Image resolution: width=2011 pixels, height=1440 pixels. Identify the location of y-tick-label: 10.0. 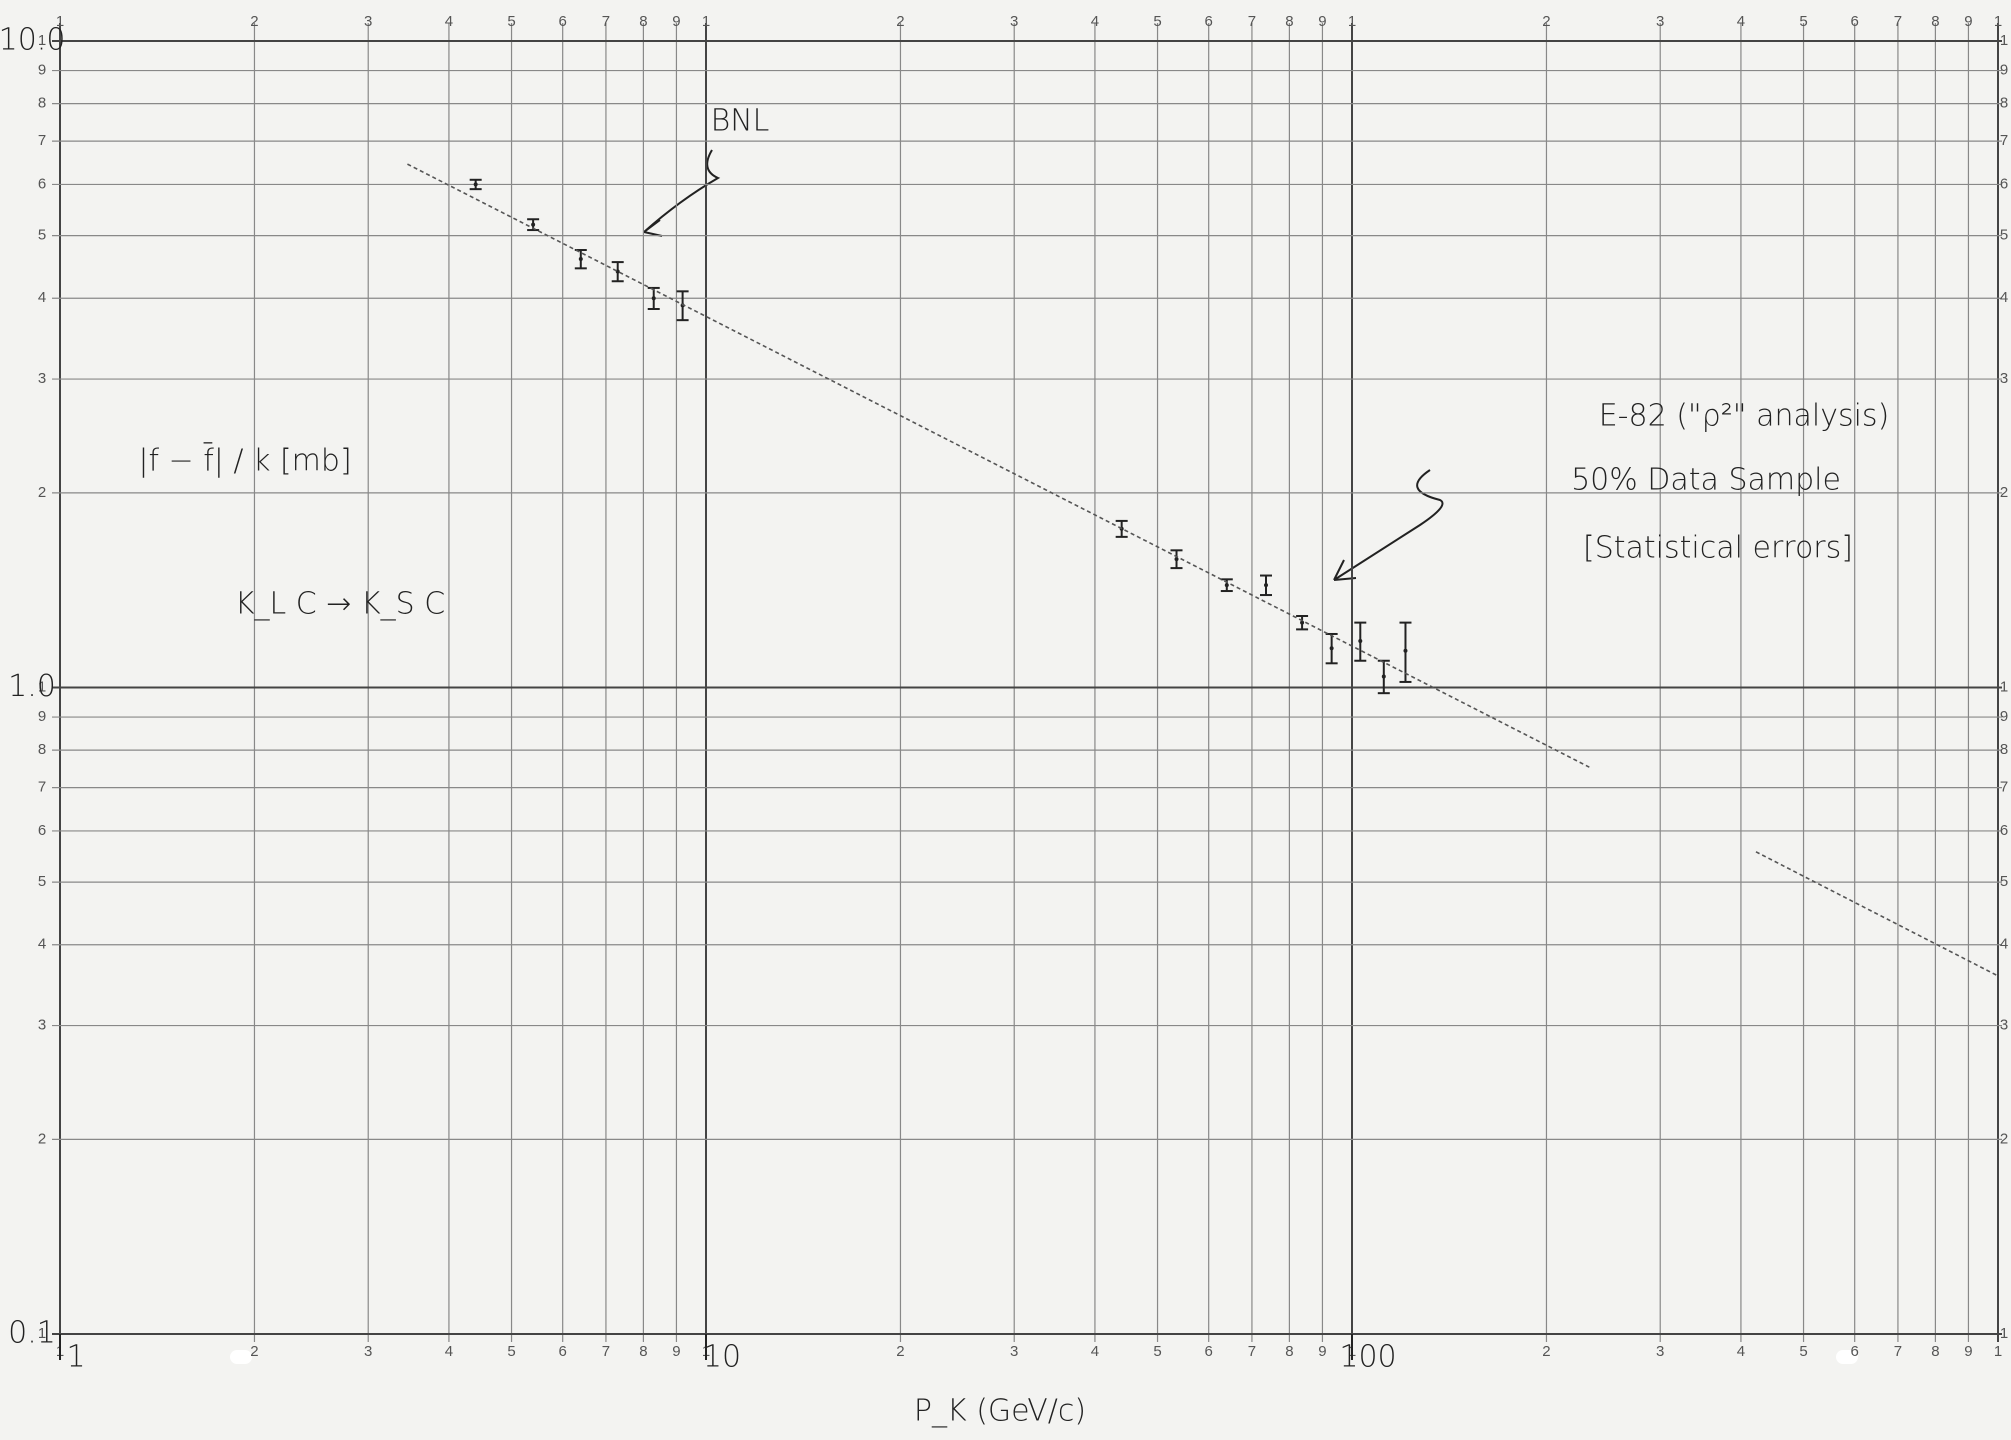
(32, 40).